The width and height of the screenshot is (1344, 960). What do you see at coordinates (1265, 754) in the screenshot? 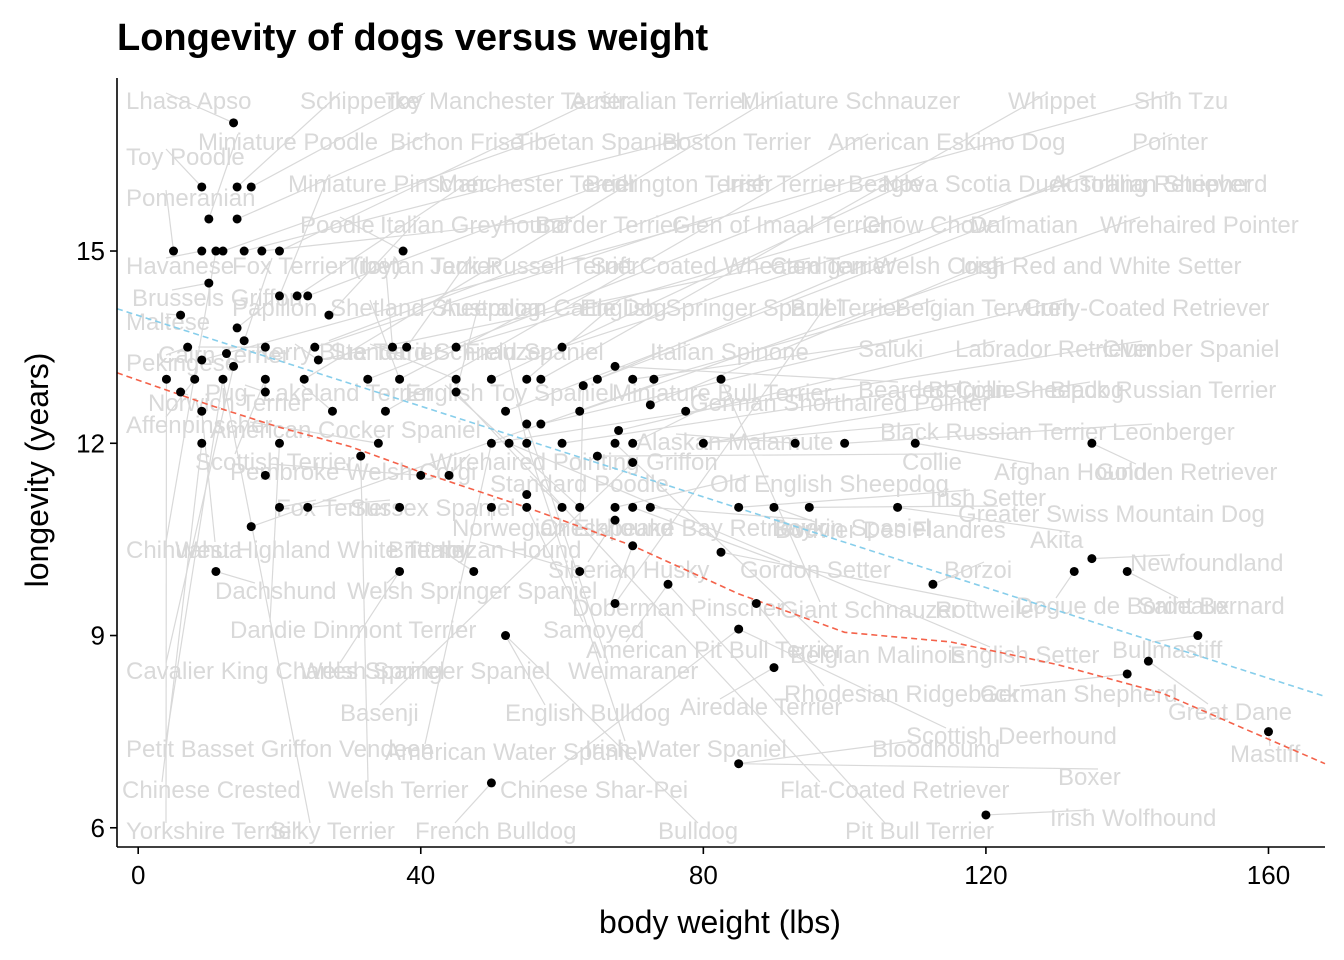
I see `breed-label: Mastiff` at bounding box center [1265, 754].